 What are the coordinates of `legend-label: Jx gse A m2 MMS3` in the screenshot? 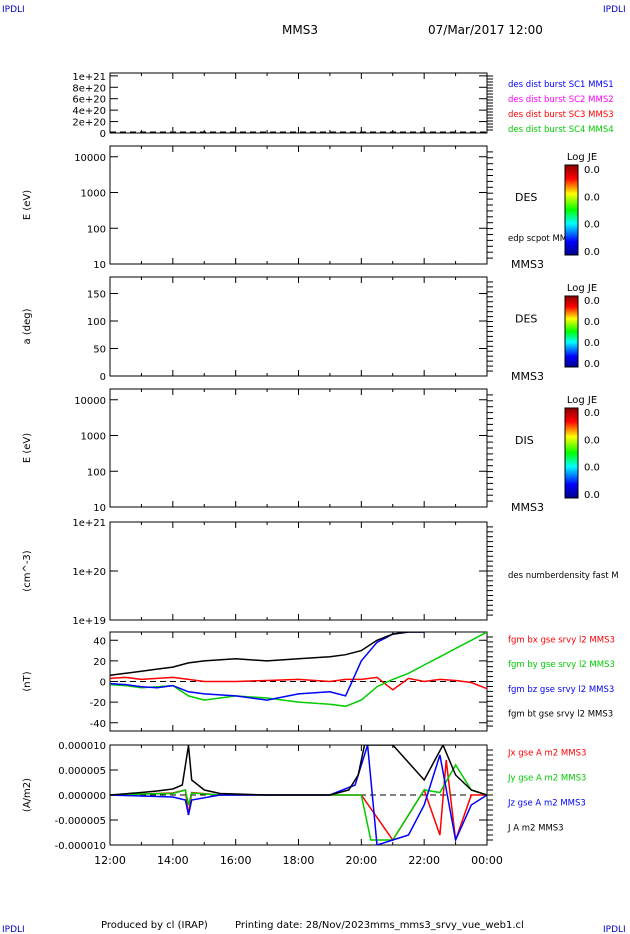 It's located at (546, 754).